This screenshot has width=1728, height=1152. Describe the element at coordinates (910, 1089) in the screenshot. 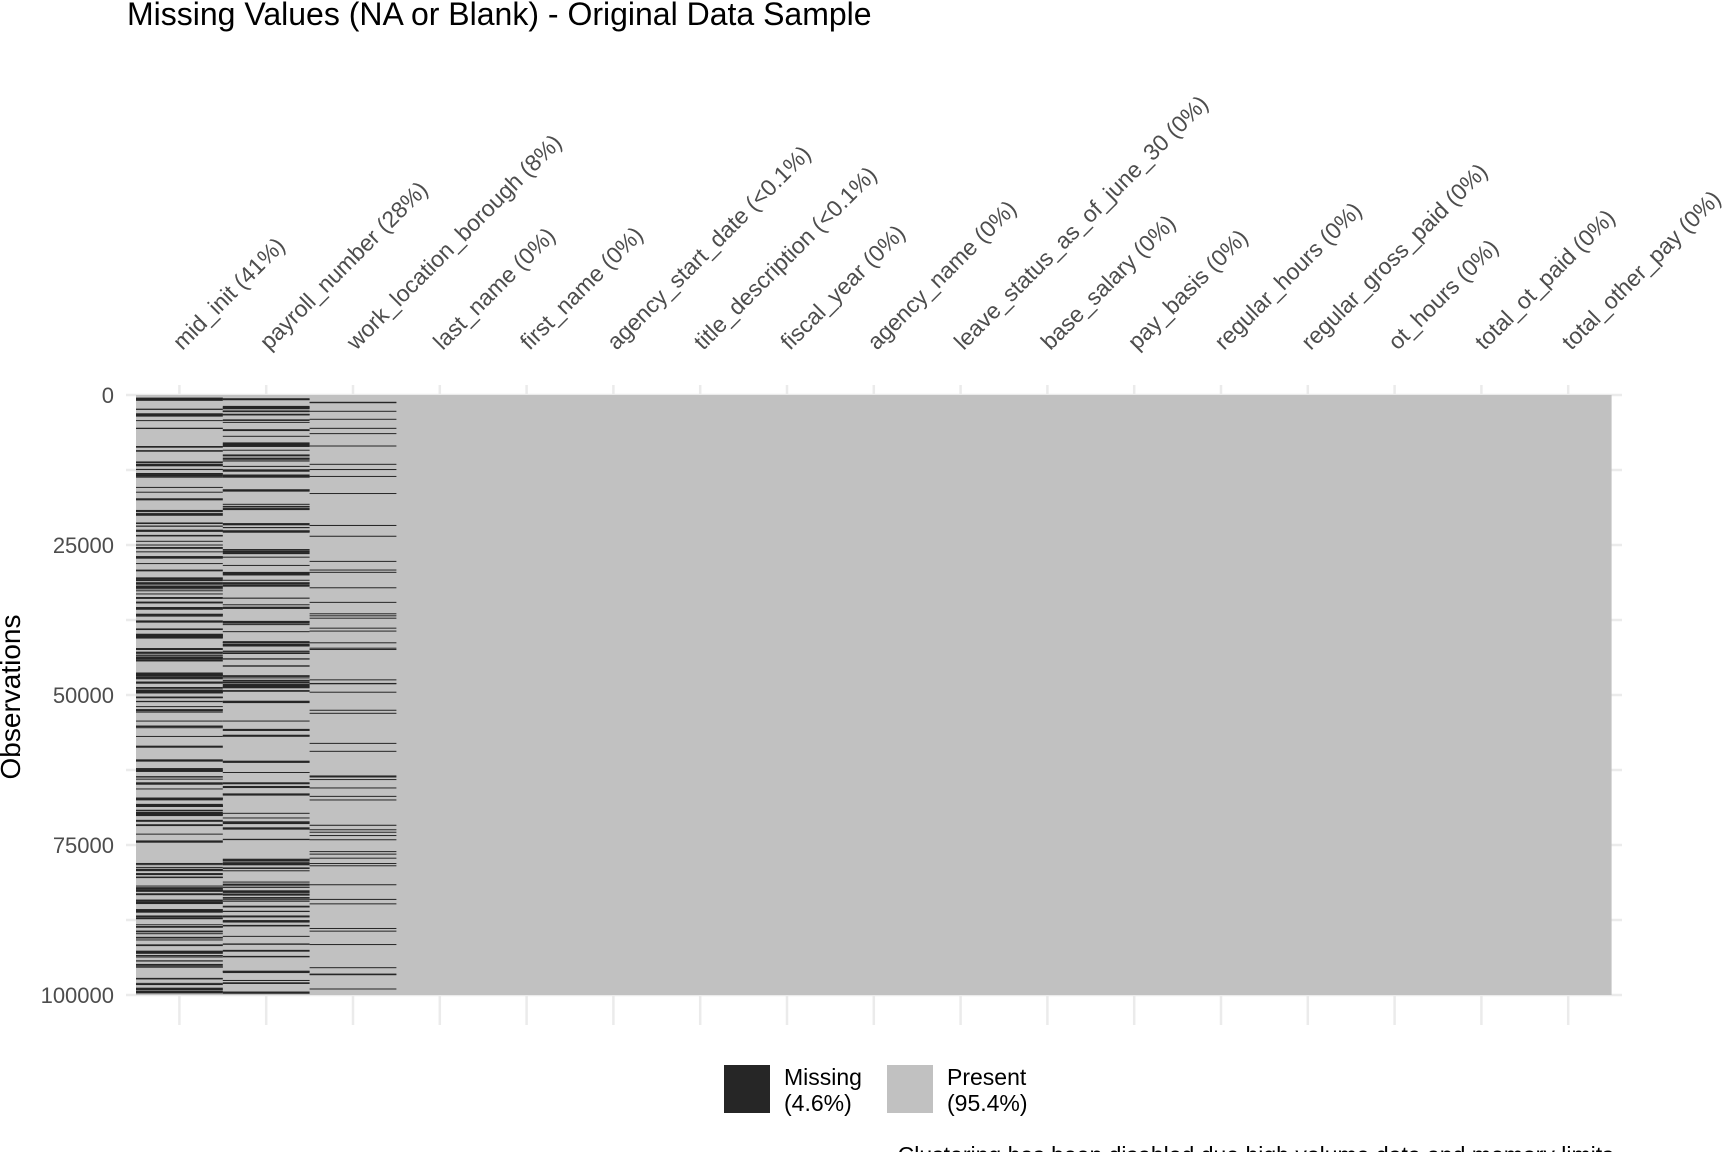

I see `legend-key-present` at that location.